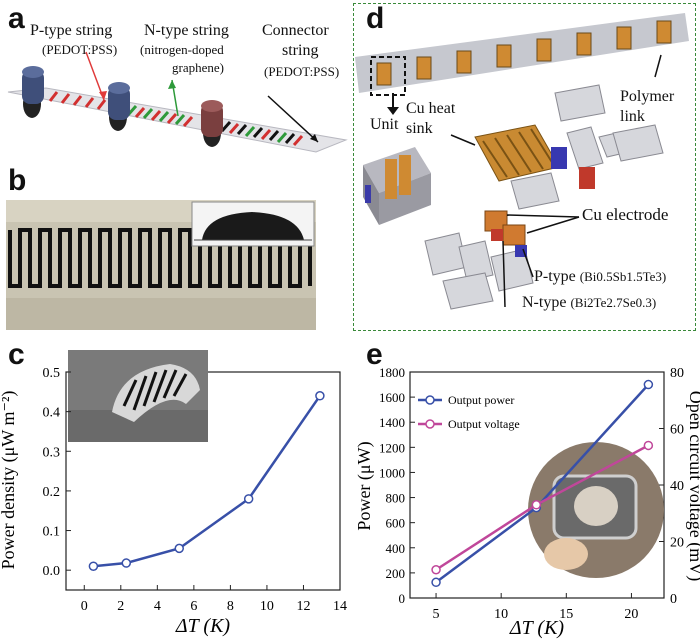 The height and width of the screenshot is (639, 700). What do you see at coordinates (566, 614) in the screenshot?
I see `chart-e-xtick-label: 15` at bounding box center [566, 614].